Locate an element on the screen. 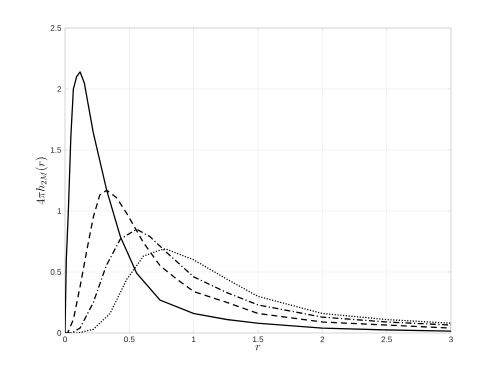 The image size is (498, 374). y-tick-label: 1 is located at coordinates (60, 211).